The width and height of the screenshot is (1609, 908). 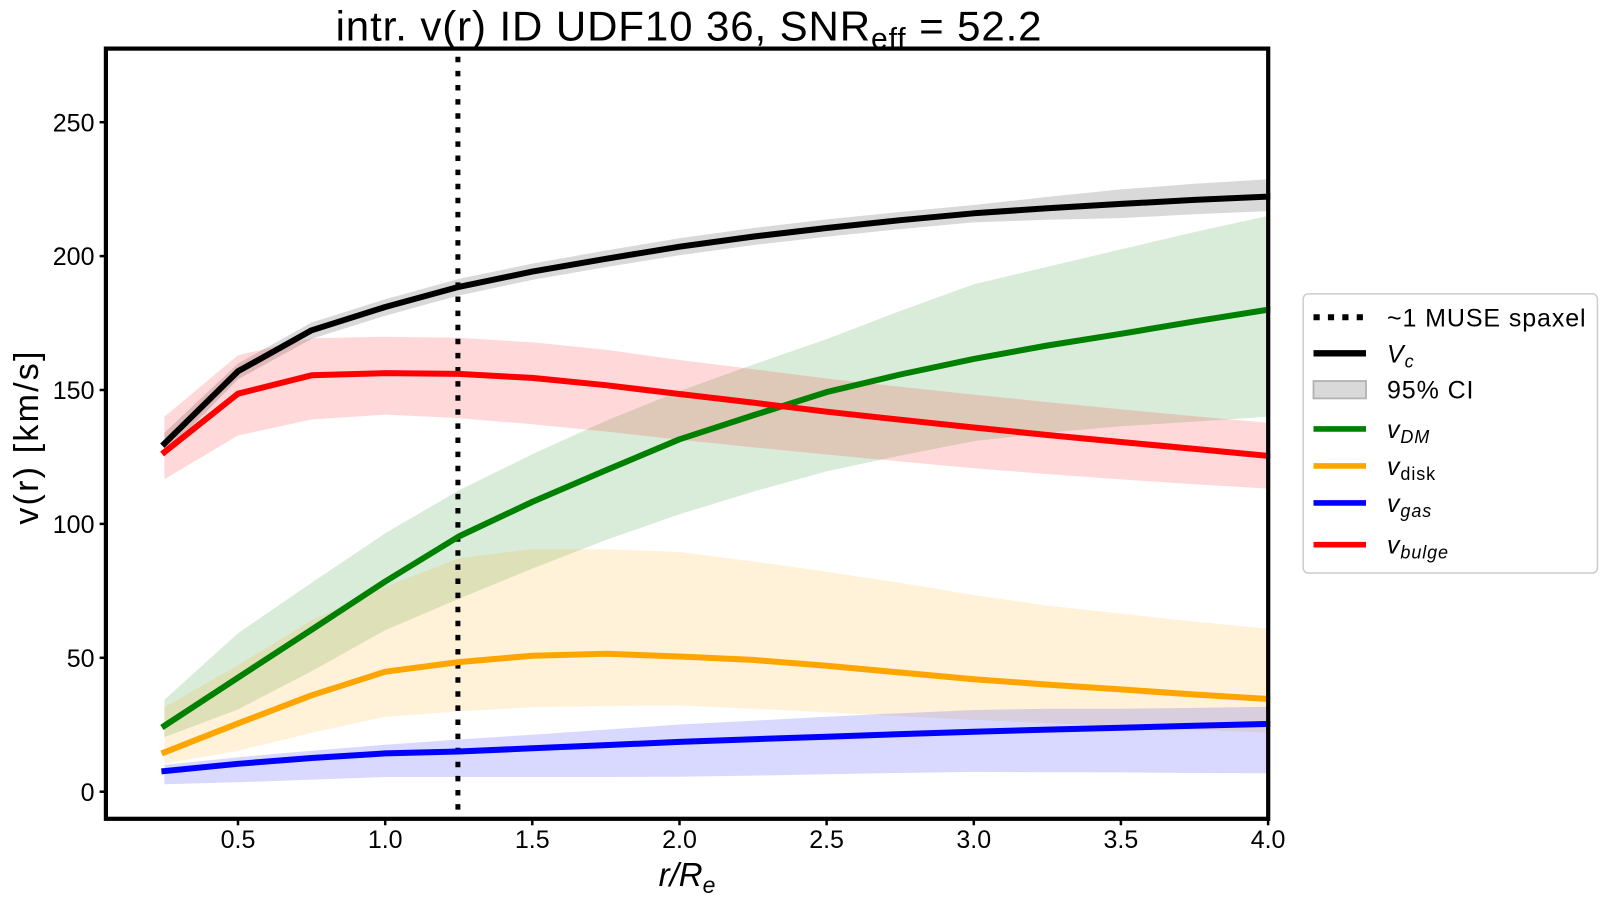 I want to click on svg-text:intr. v(r) ID UDF10 36, SNReff: intr. v(r) ID UDF10 36, SNReff = 52.2, so click(x=689, y=28).